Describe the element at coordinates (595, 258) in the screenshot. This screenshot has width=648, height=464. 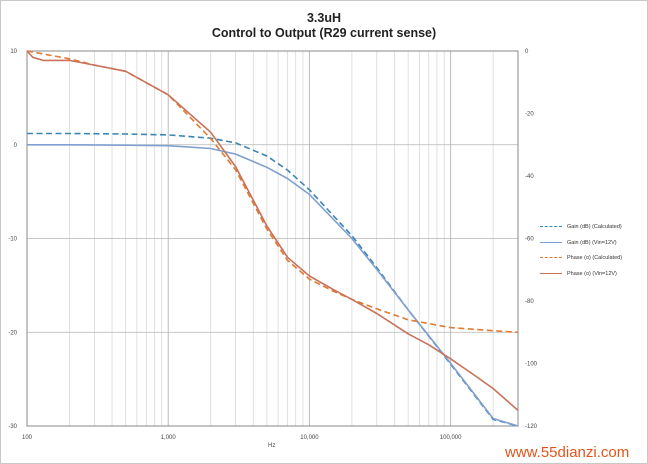
I see `legend-label: Phase (o) (Calculated)` at that location.